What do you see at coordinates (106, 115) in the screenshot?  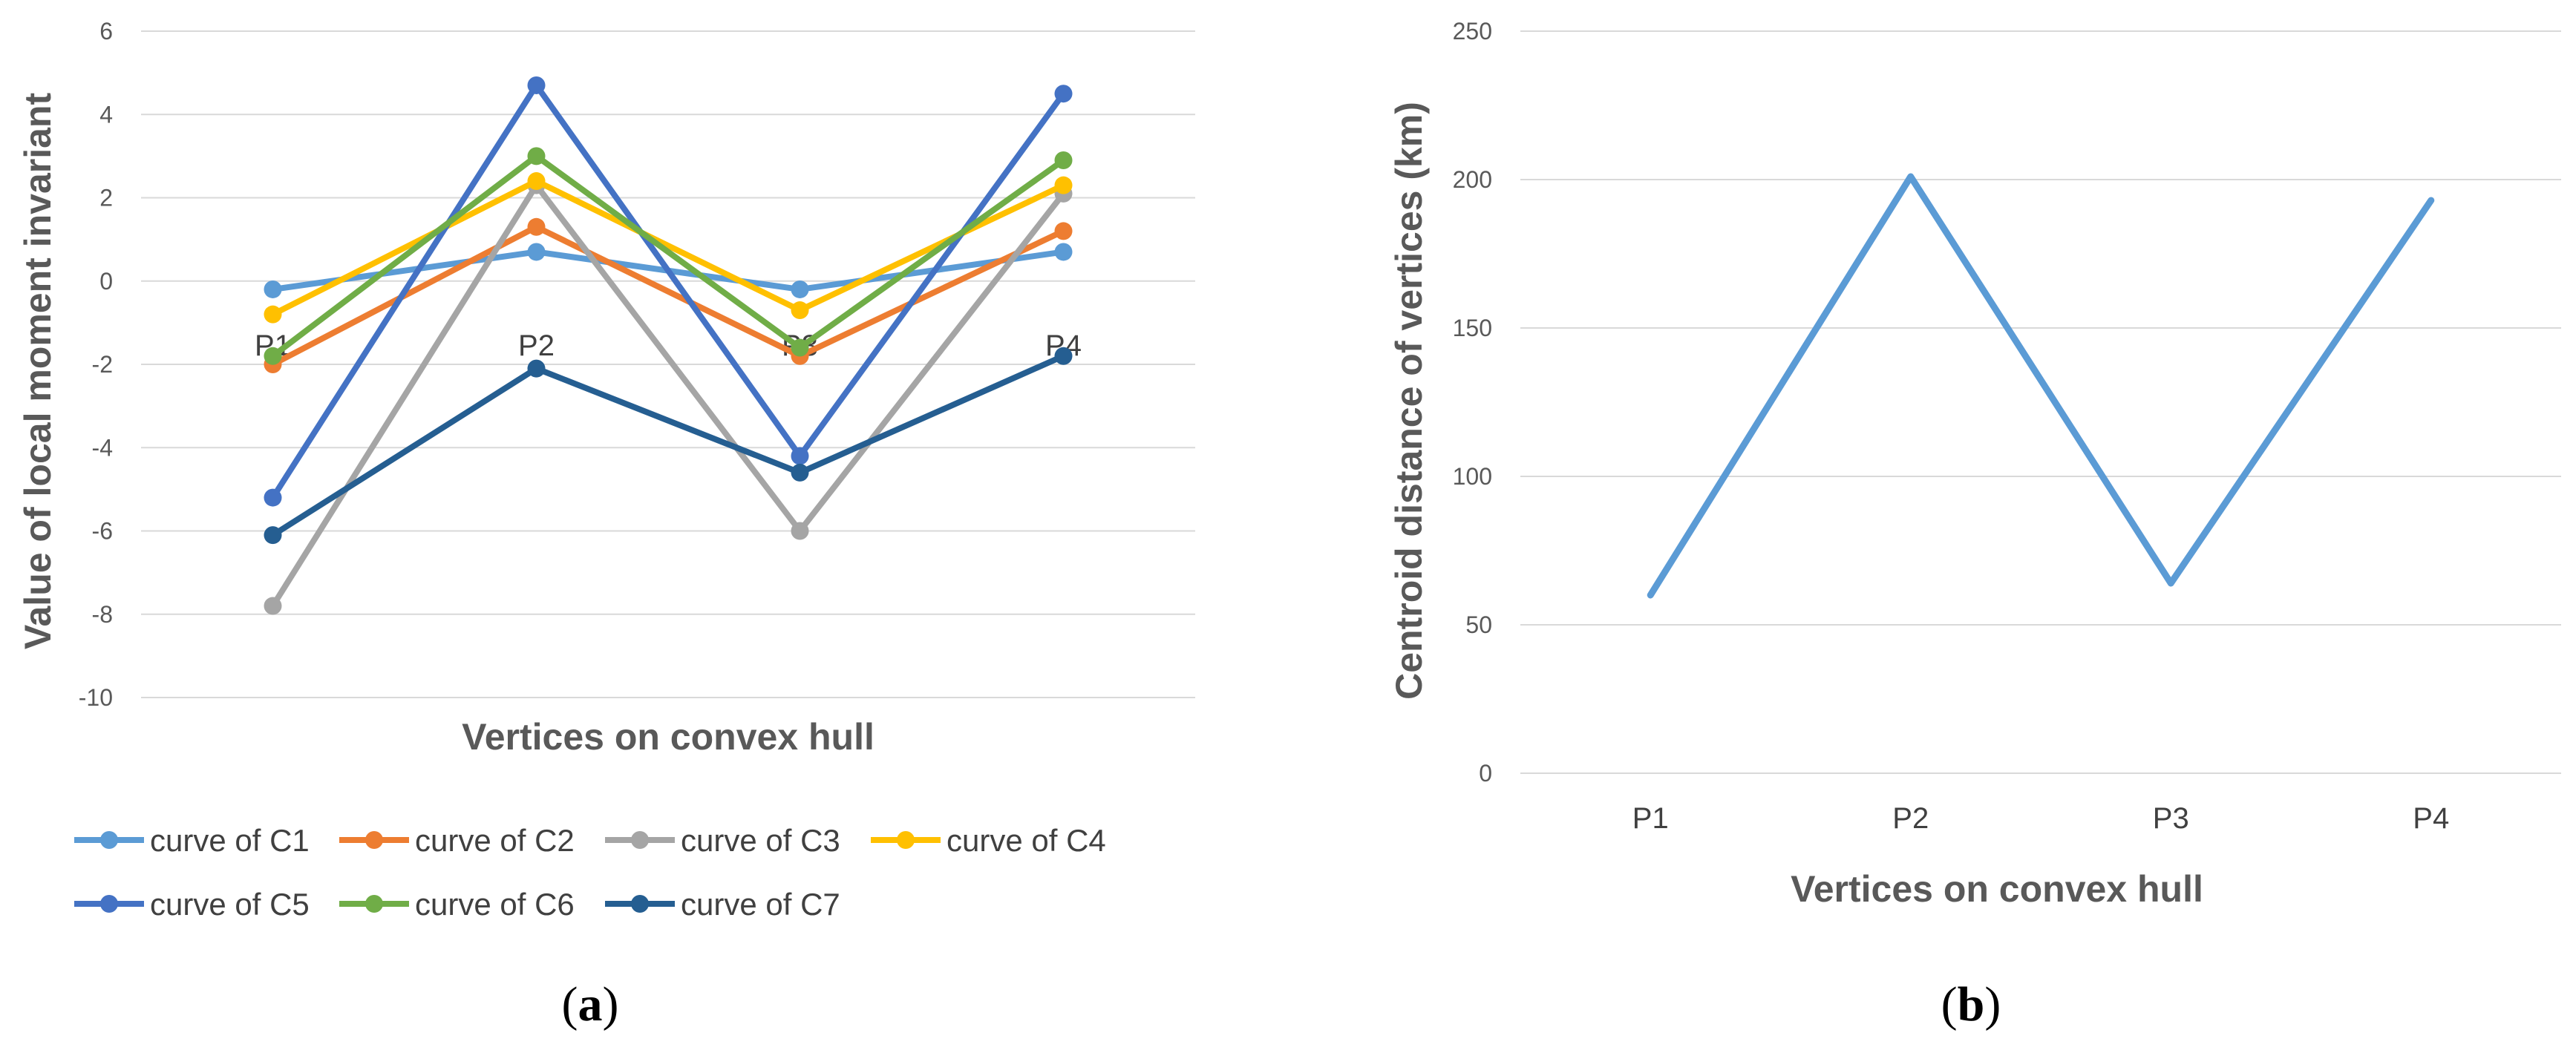 I see `y-tick-label: 4` at bounding box center [106, 115].